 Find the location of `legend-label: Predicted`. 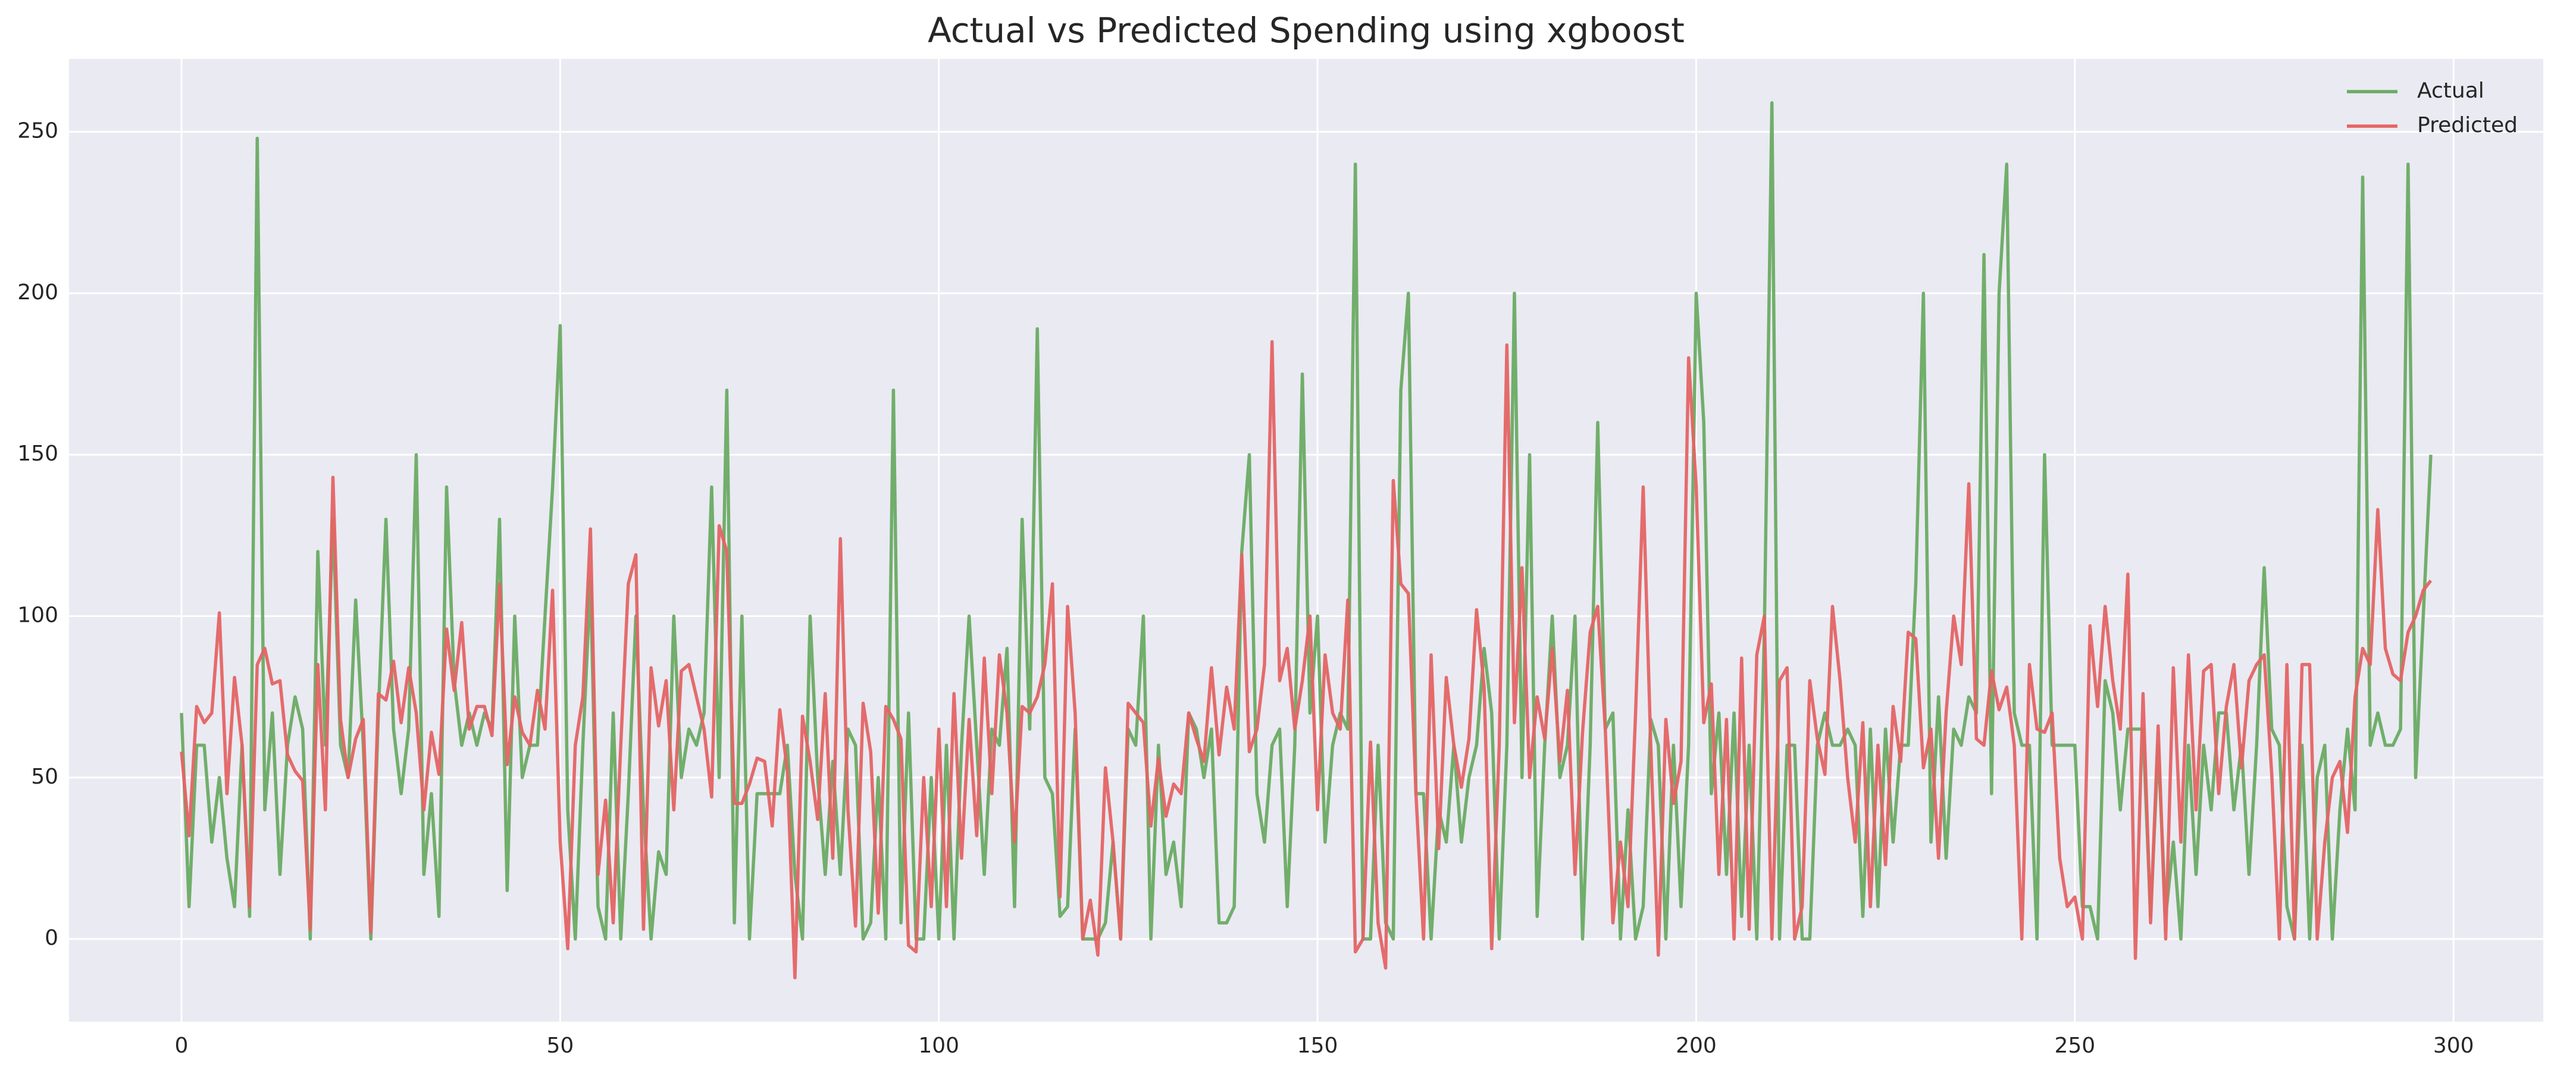

legend-label: Predicted is located at coordinates (2467, 125).